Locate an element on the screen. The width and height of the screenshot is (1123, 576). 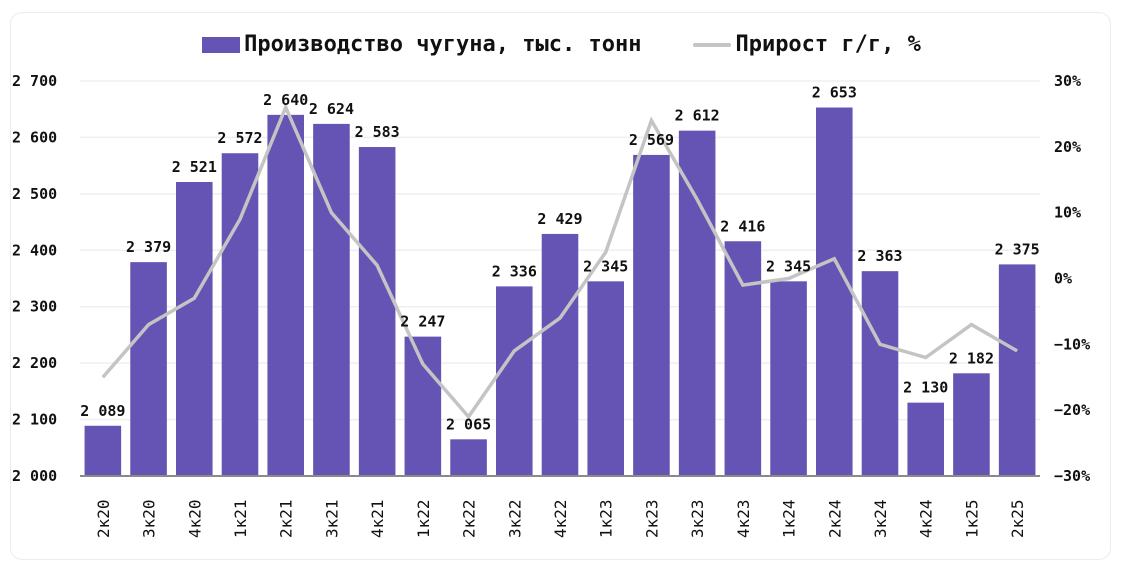
x-axis-tick: 3к22 is located at coordinates (514, 518).